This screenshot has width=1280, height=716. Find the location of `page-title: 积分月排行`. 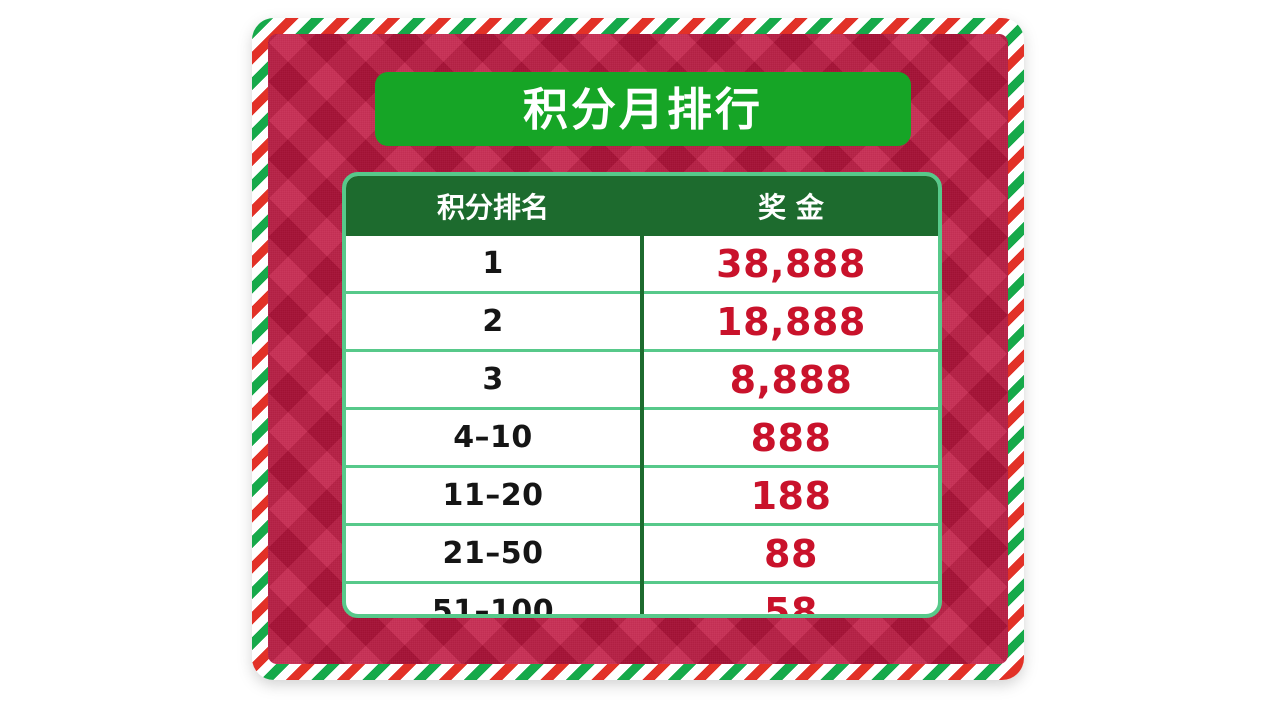

page-title: 积分月排行 is located at coordinates (642, 109).